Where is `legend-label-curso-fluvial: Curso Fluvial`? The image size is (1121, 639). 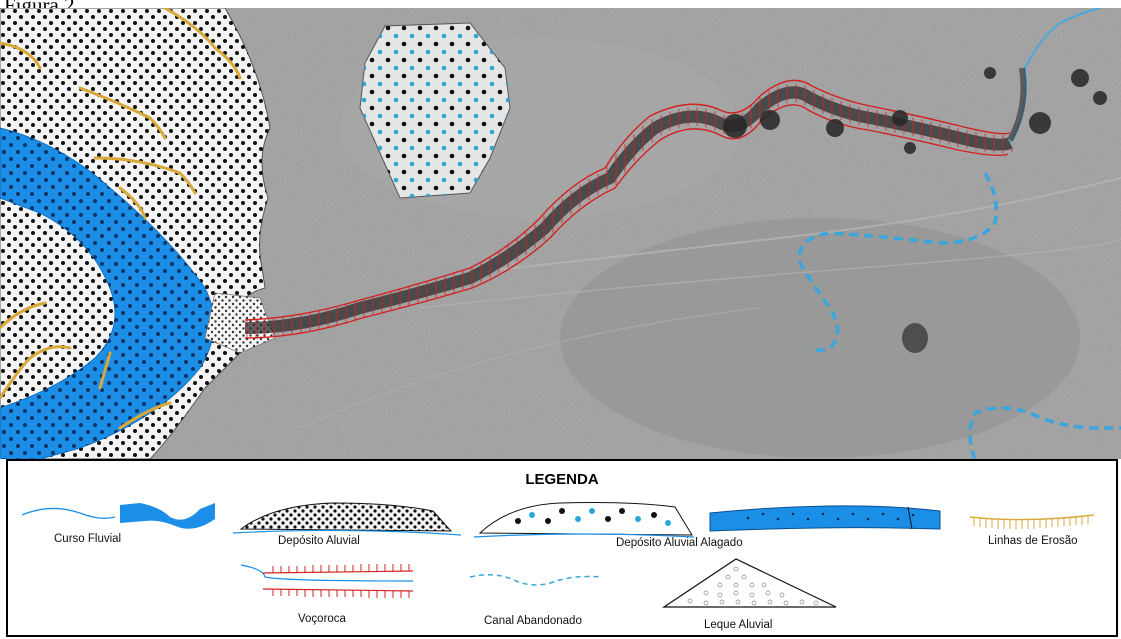
legend-label-curso-fluvial: Curso Fluvial is located at coordinates (88, 539).